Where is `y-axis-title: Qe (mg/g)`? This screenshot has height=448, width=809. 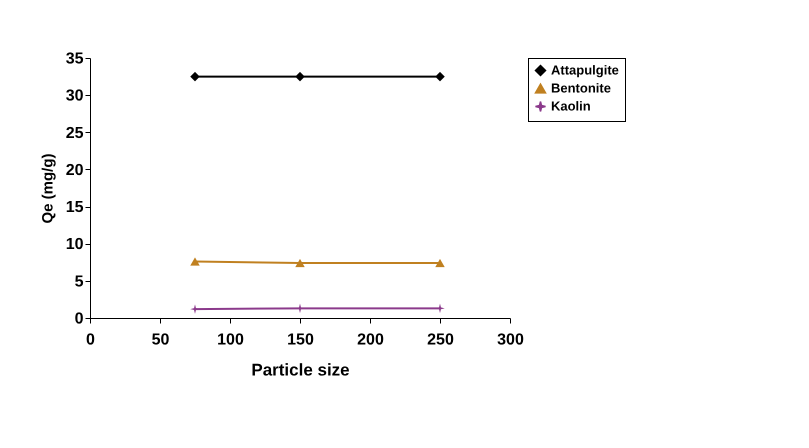 y-axis-title: Qe (mg/g) is located at coordinates (48, 189).